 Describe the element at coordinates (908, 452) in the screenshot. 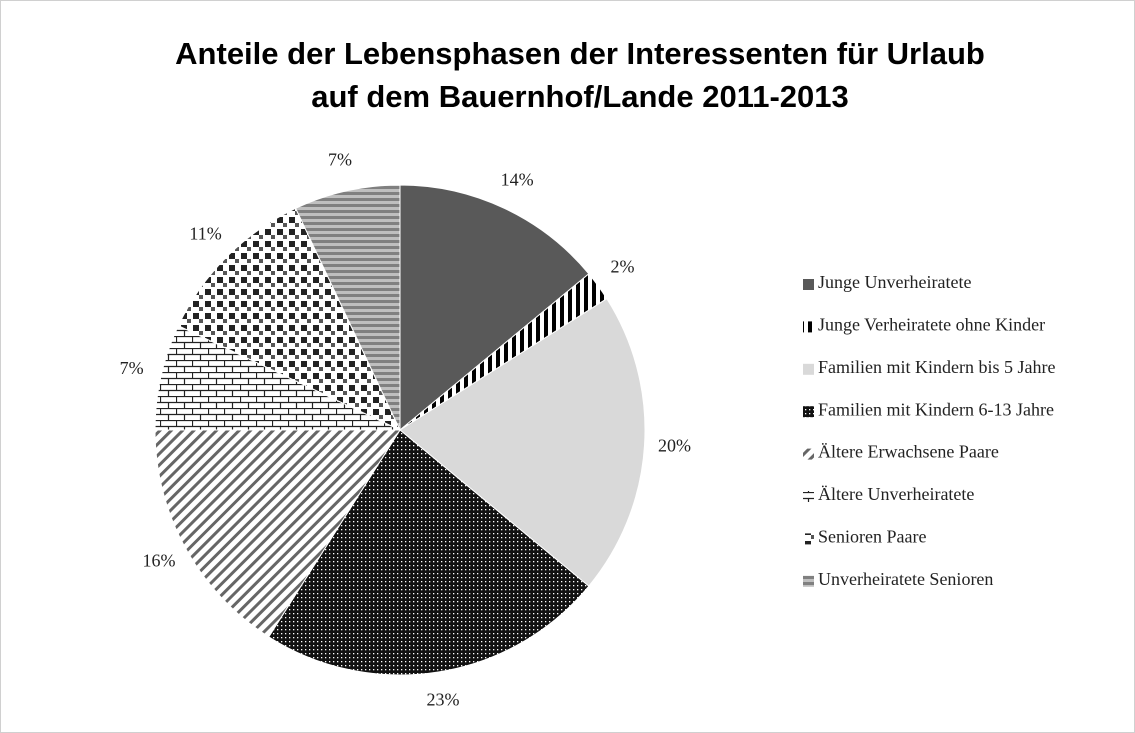

I see `legend-label: Ältere Erwachsene Paare` at that location.